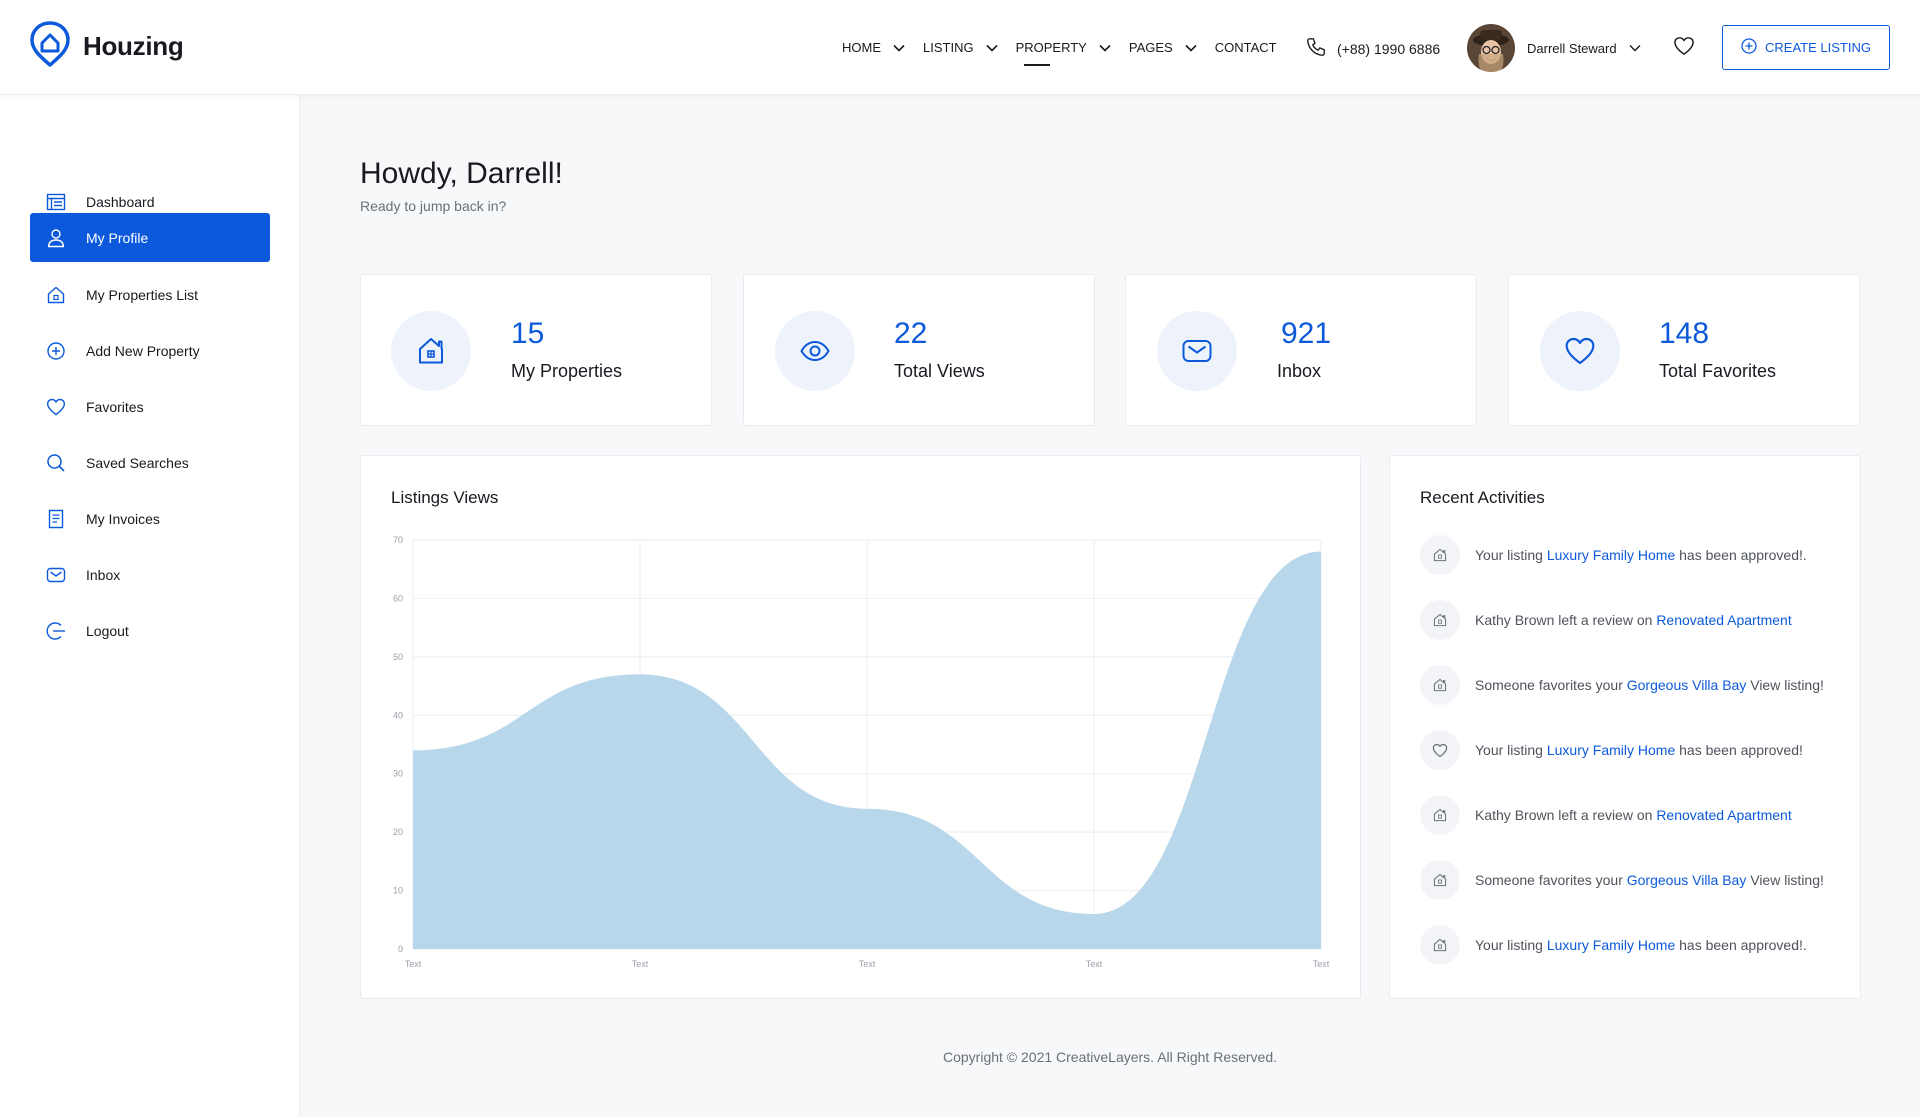 The width and height of the screenshot is (1920, 1117). I want to click on nav-listing: Listing, so click(969, 47).